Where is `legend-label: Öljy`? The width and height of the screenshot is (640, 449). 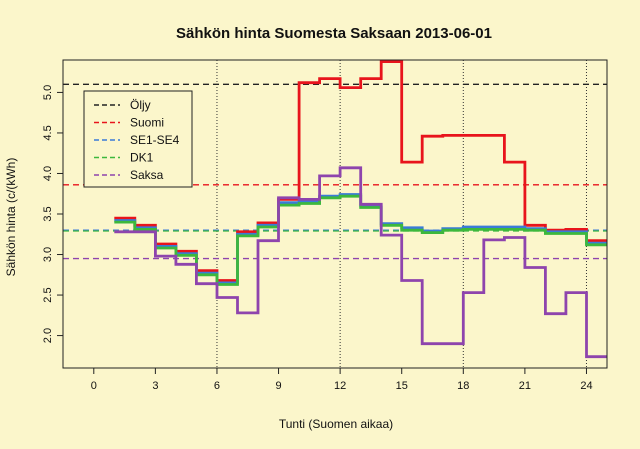 legend-label: Öljy is located at coordinates (140, 105).